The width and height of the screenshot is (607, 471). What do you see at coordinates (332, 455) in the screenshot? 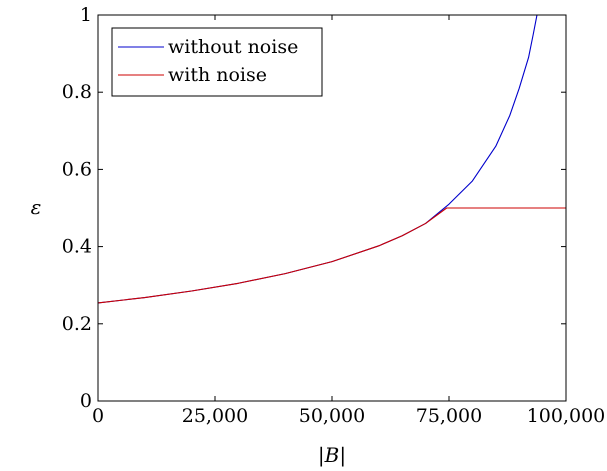
I see `x-axis-label: |B|` at bounding box center [332, 455].